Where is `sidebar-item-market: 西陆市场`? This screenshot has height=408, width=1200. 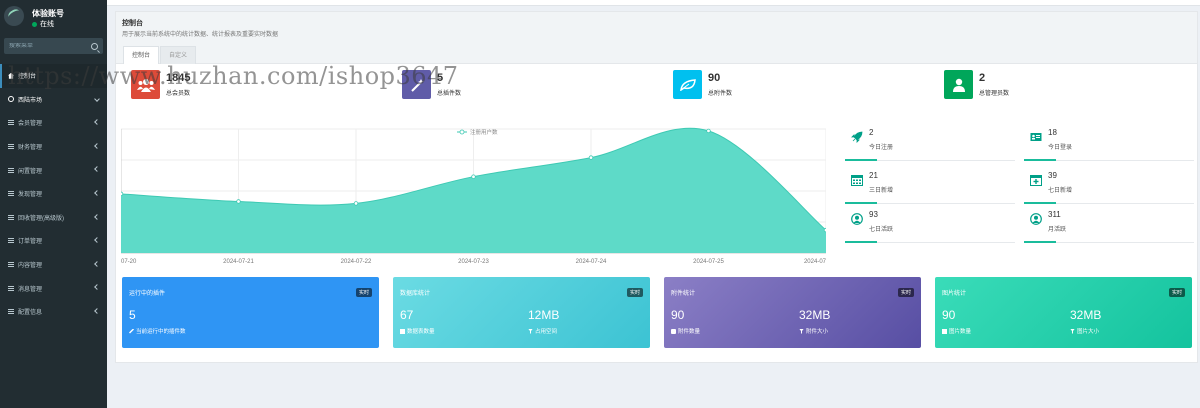 sidebar-item-market: 西陆市场 is located at coordinates (53, 100).